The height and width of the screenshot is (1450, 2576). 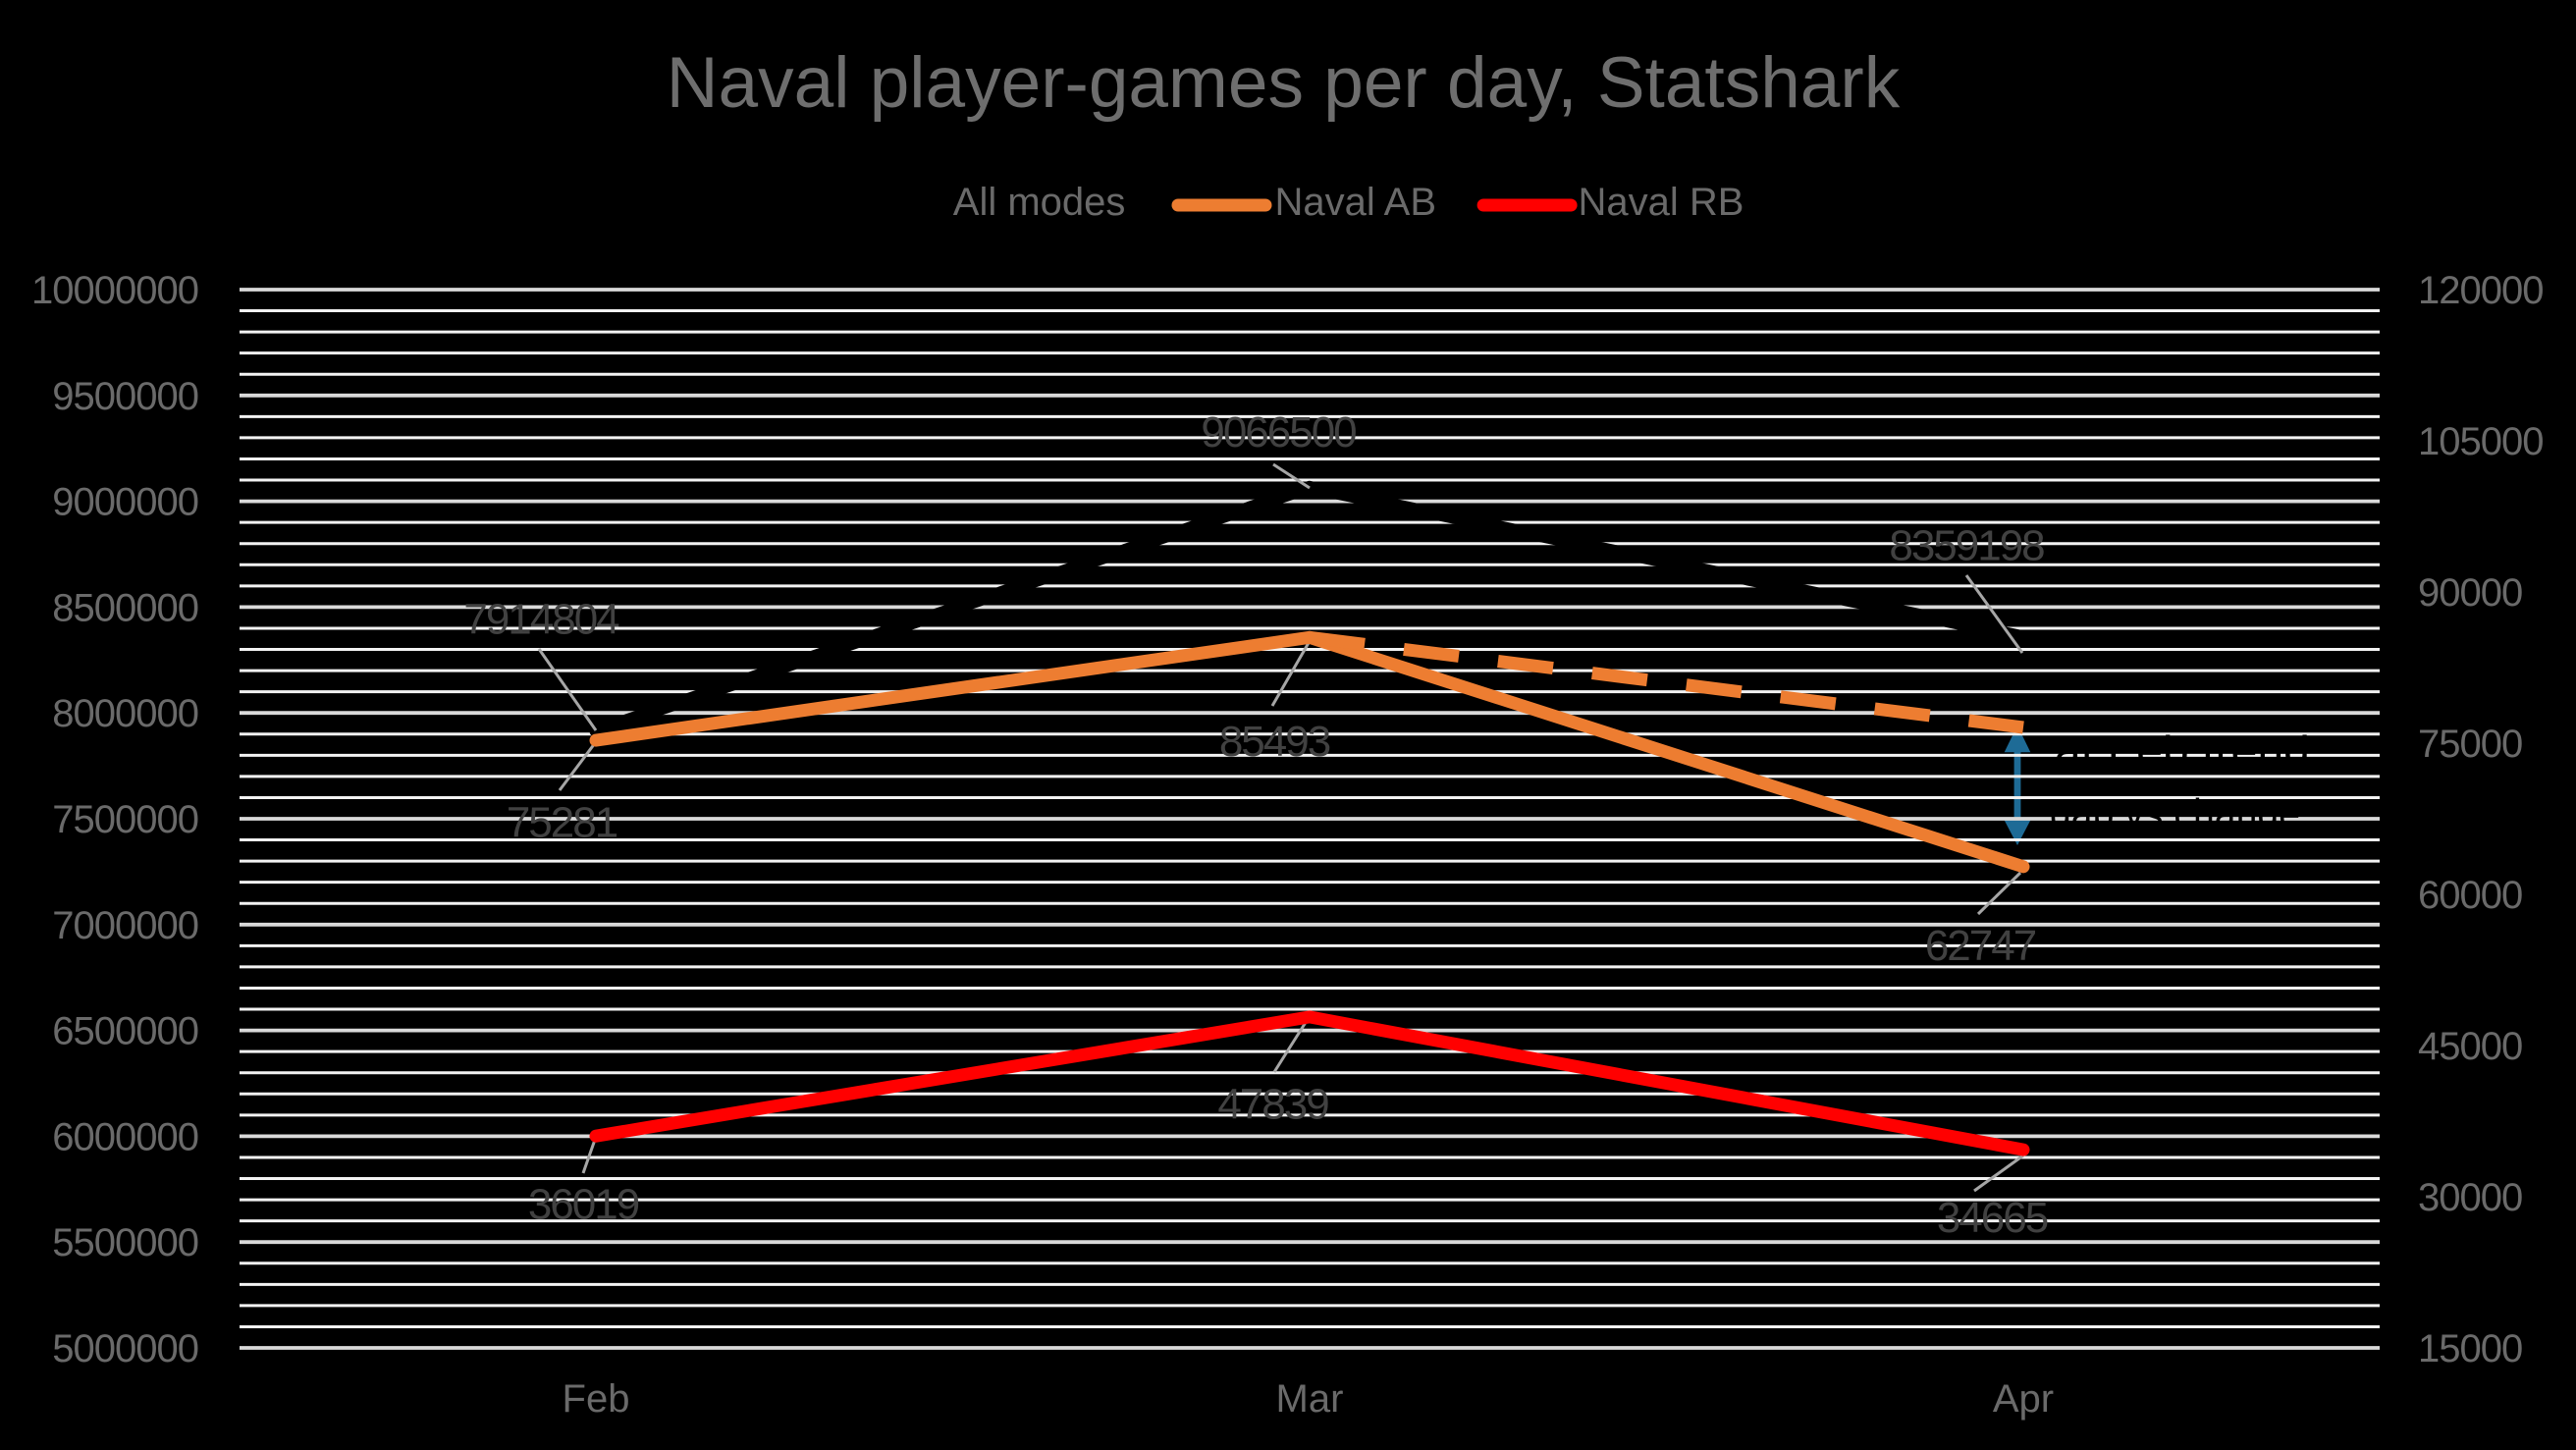 I want to click on svg-text: 60000, so click(x=2470, y=895).